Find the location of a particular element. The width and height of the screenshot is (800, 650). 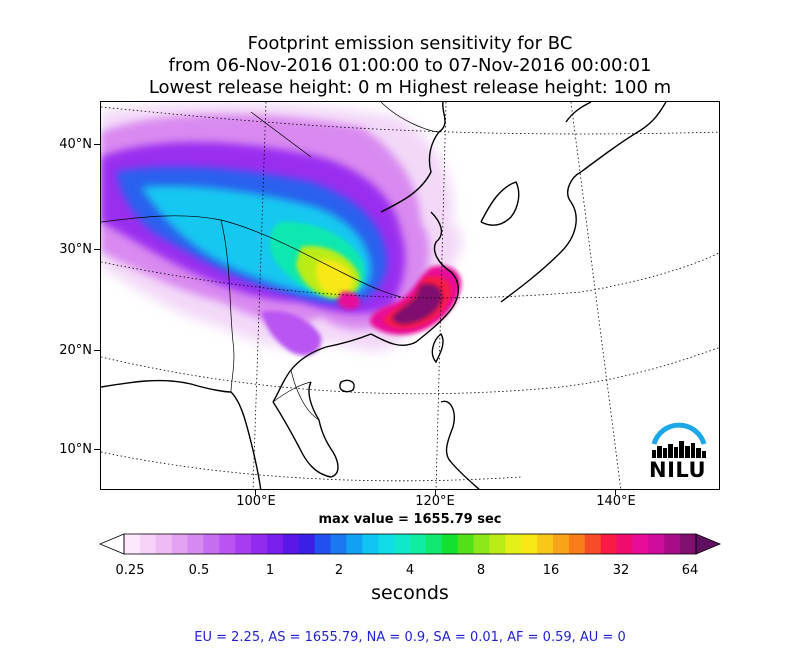

colorbar-tick-label: 2 is located at coordinates (339, 570).